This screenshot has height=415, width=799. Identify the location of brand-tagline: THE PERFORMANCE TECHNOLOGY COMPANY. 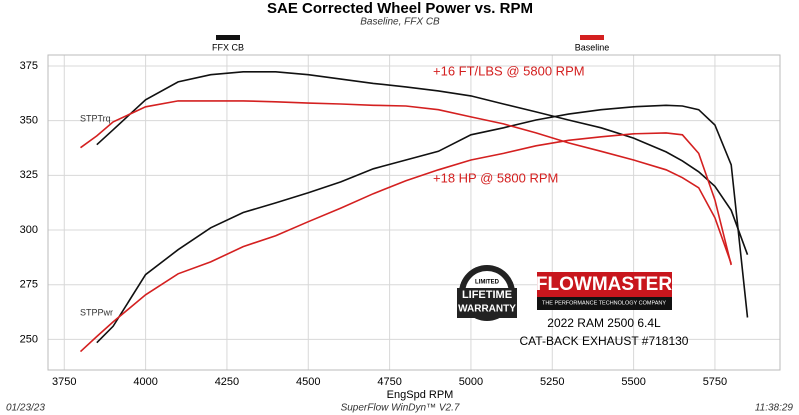
(604, 303).